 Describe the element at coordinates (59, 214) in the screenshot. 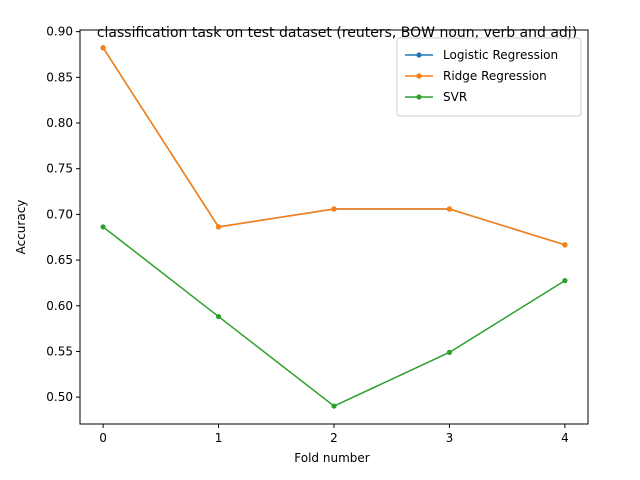

I see `y-tick-label: 0.70` at that location.